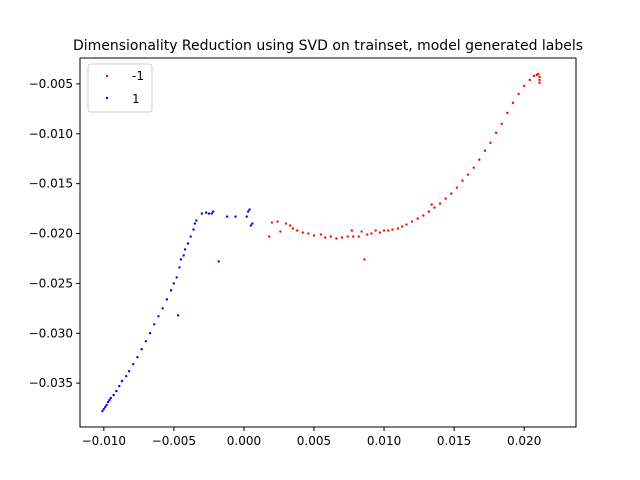  I want to click on y-tick-label: −0.010, so click(51, 134).